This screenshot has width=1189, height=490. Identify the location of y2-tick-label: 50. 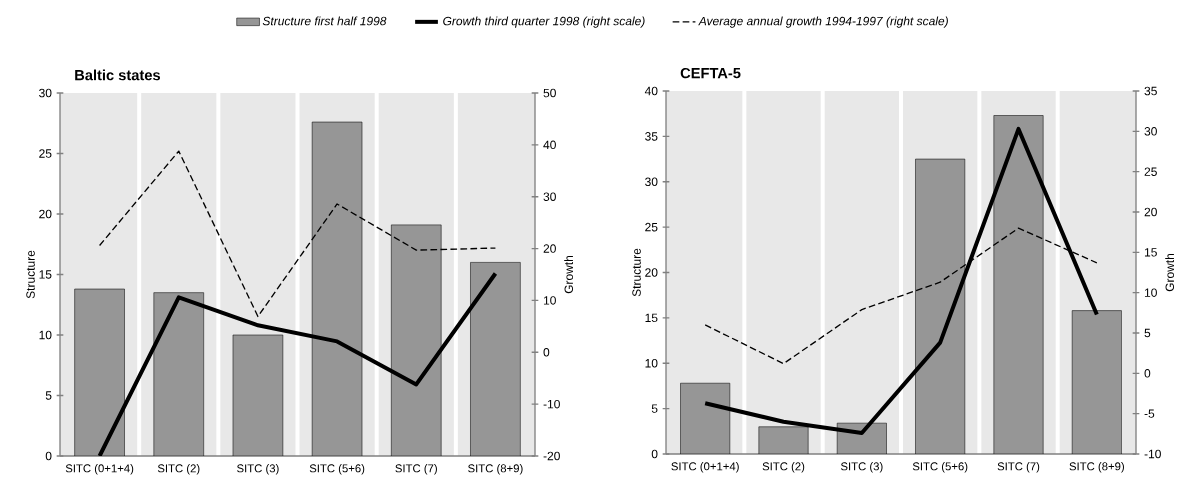
(549, 93).